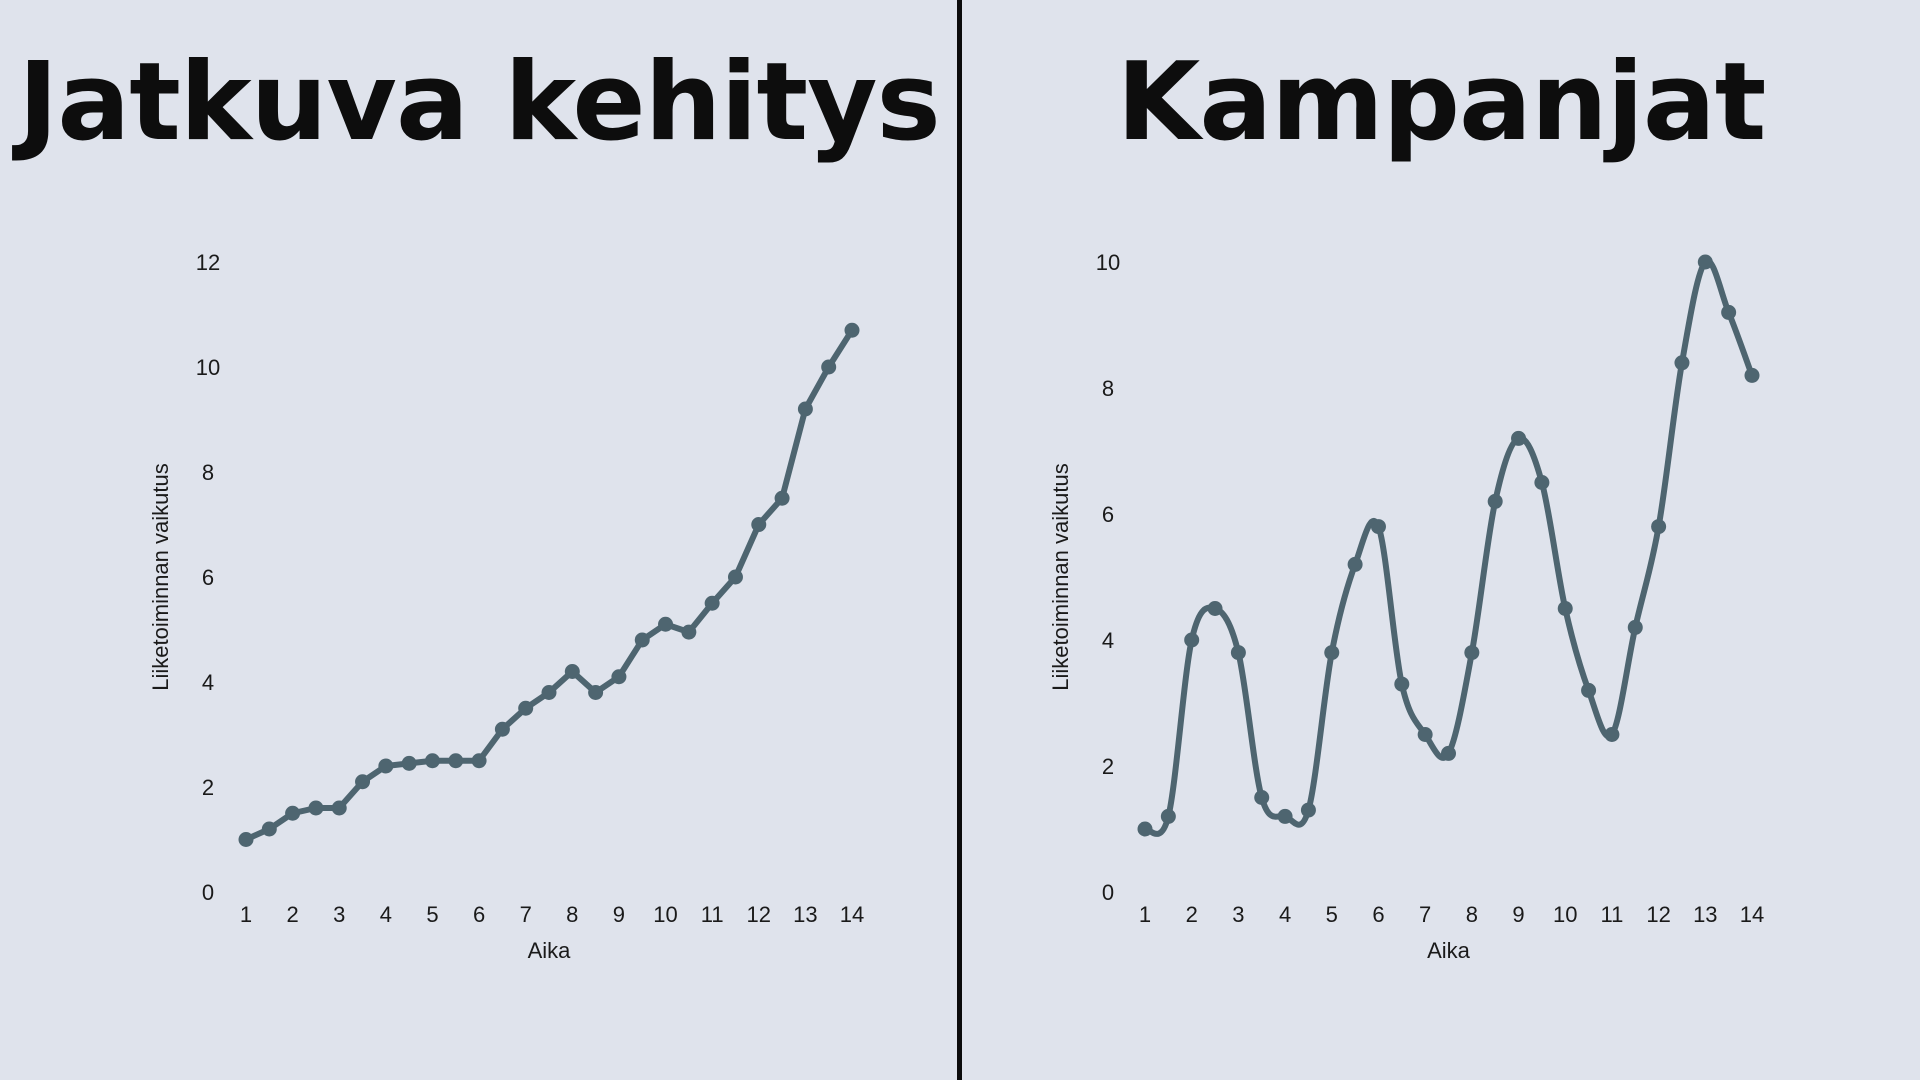 This screenshot has width=1920, height=1080. I want to click on x-tick-label: 1, so click(1145, 914).